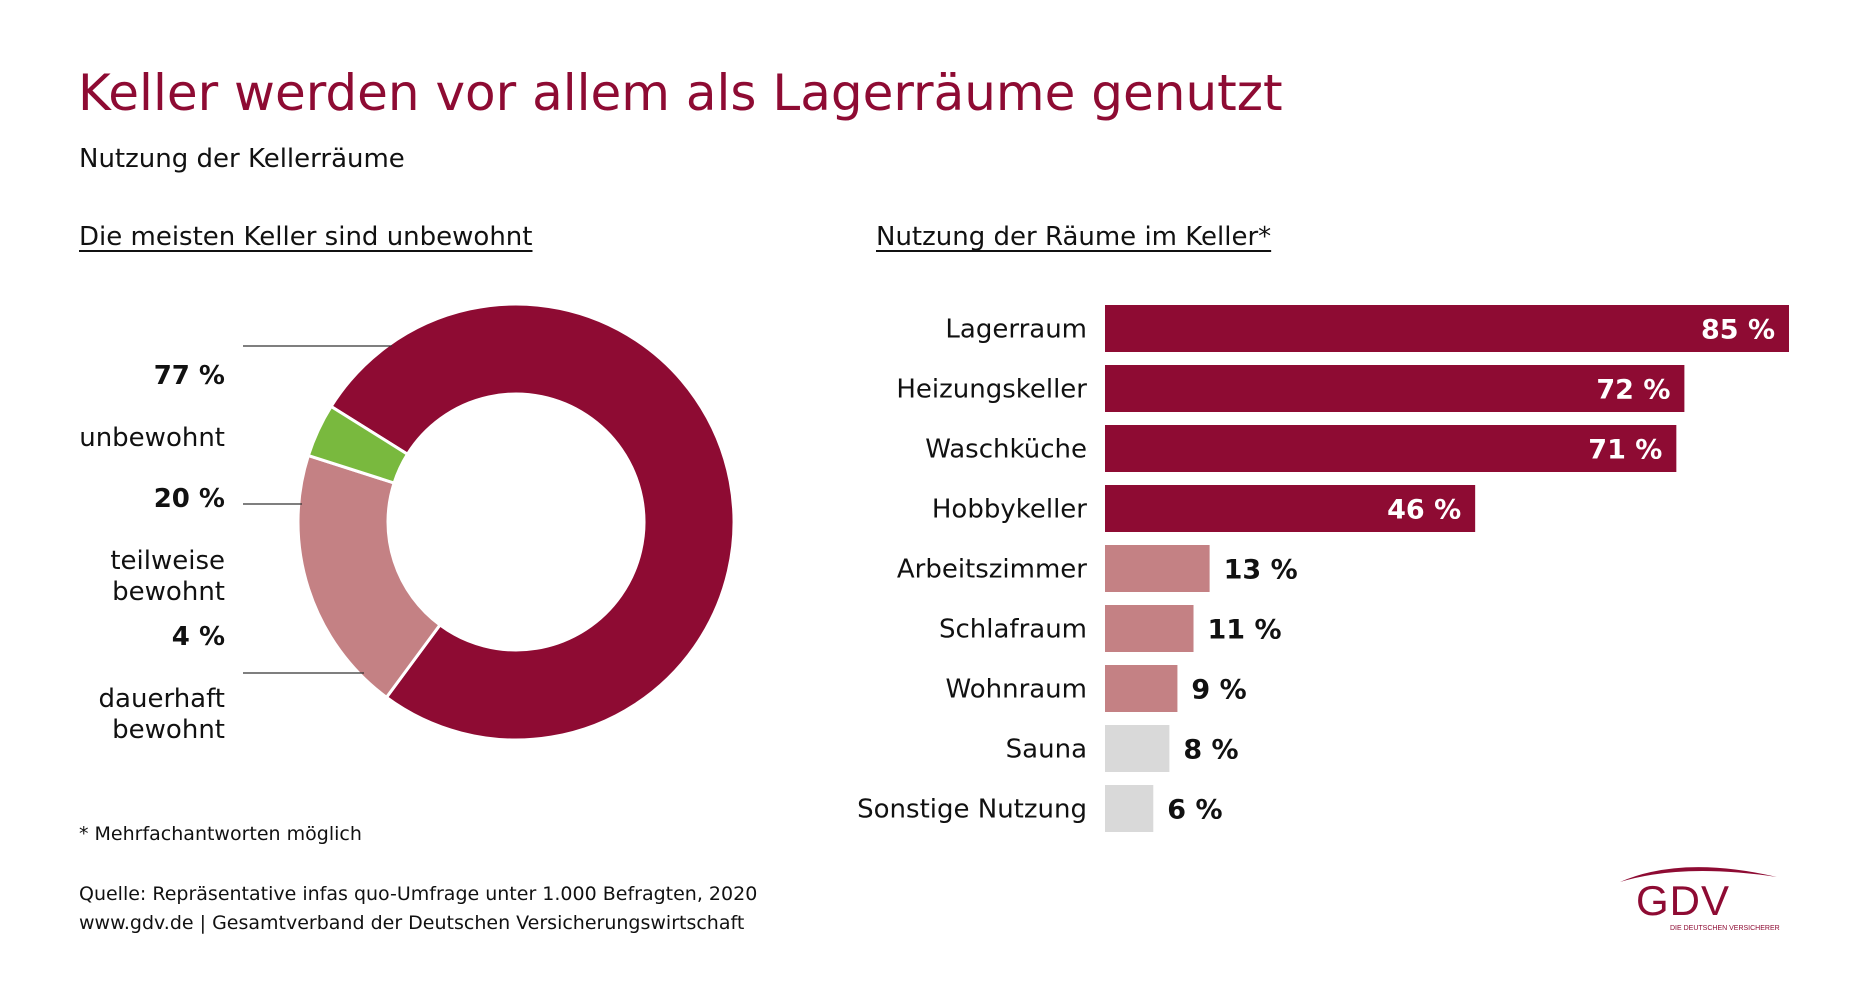 This screenshot has height=1000, width=1850. What do you see at coordinates (972, 810) in the screenshot?
I see `bar-category-label: Sonstige Nutzung` at bounding box center [972, 810].